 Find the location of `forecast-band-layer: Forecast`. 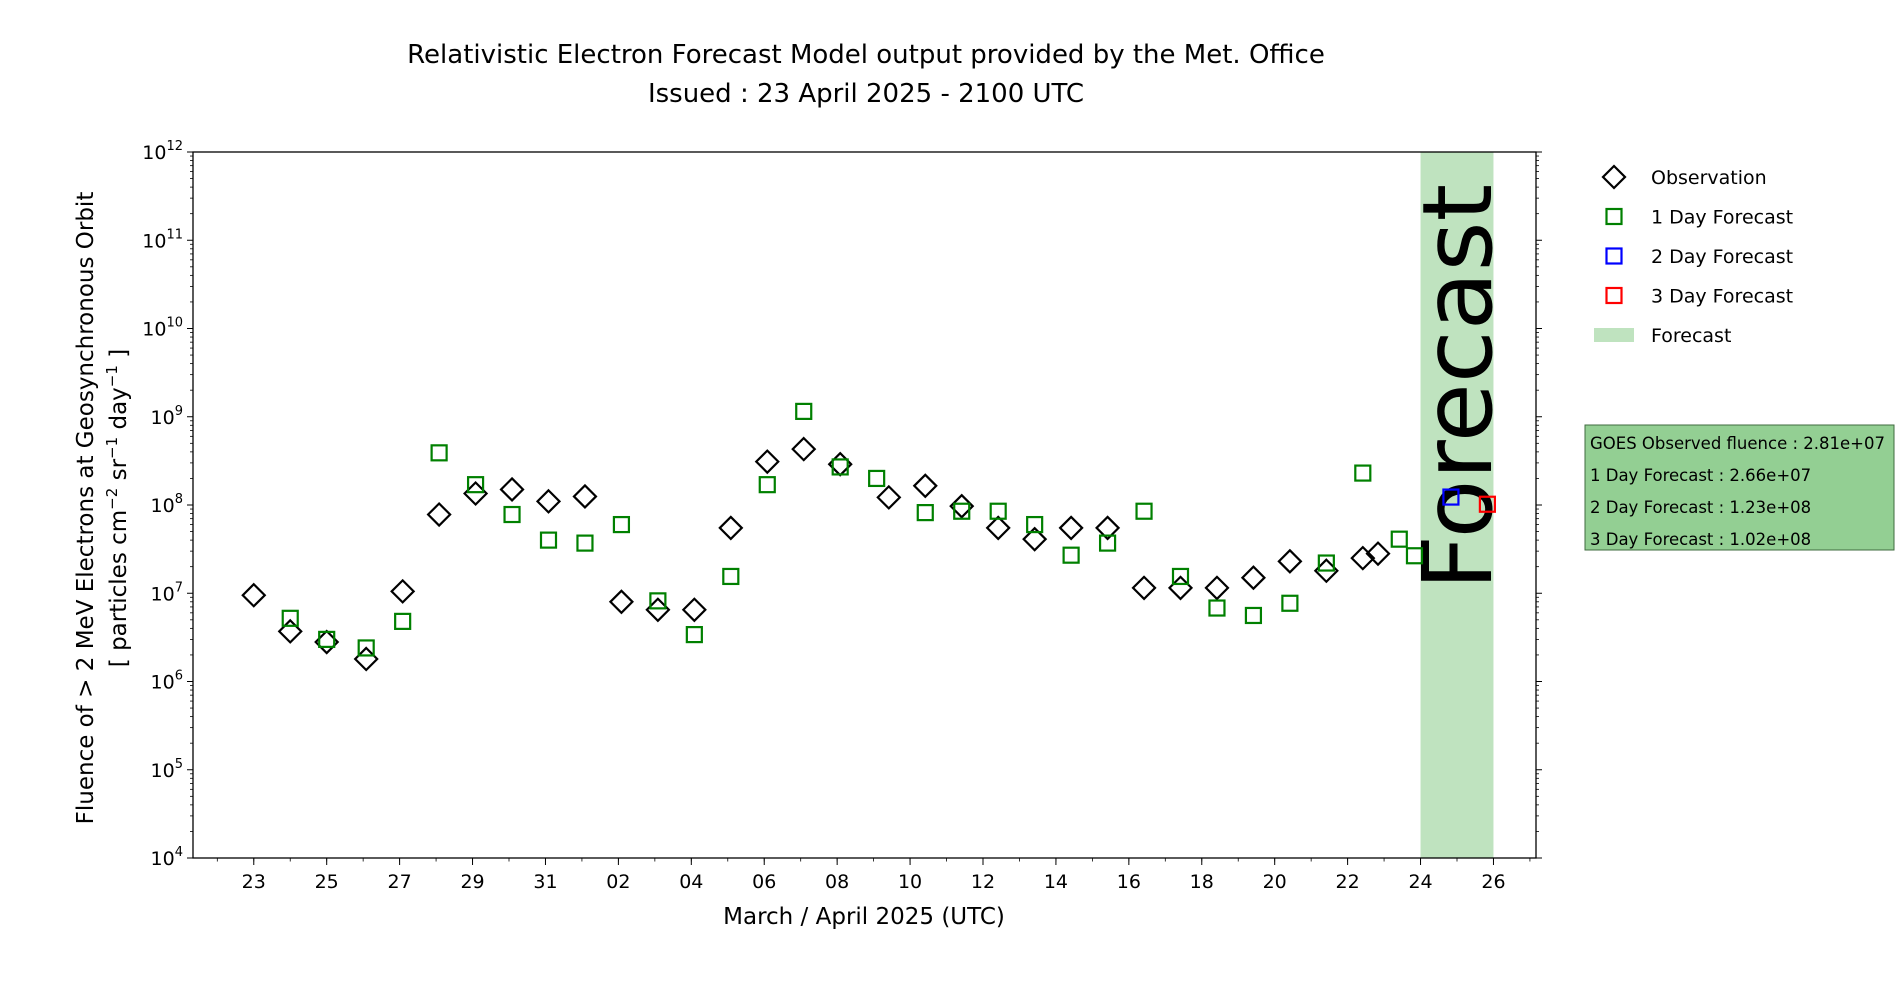

forecast-band-layer: Forecast is located at coordinates (1458, 505).